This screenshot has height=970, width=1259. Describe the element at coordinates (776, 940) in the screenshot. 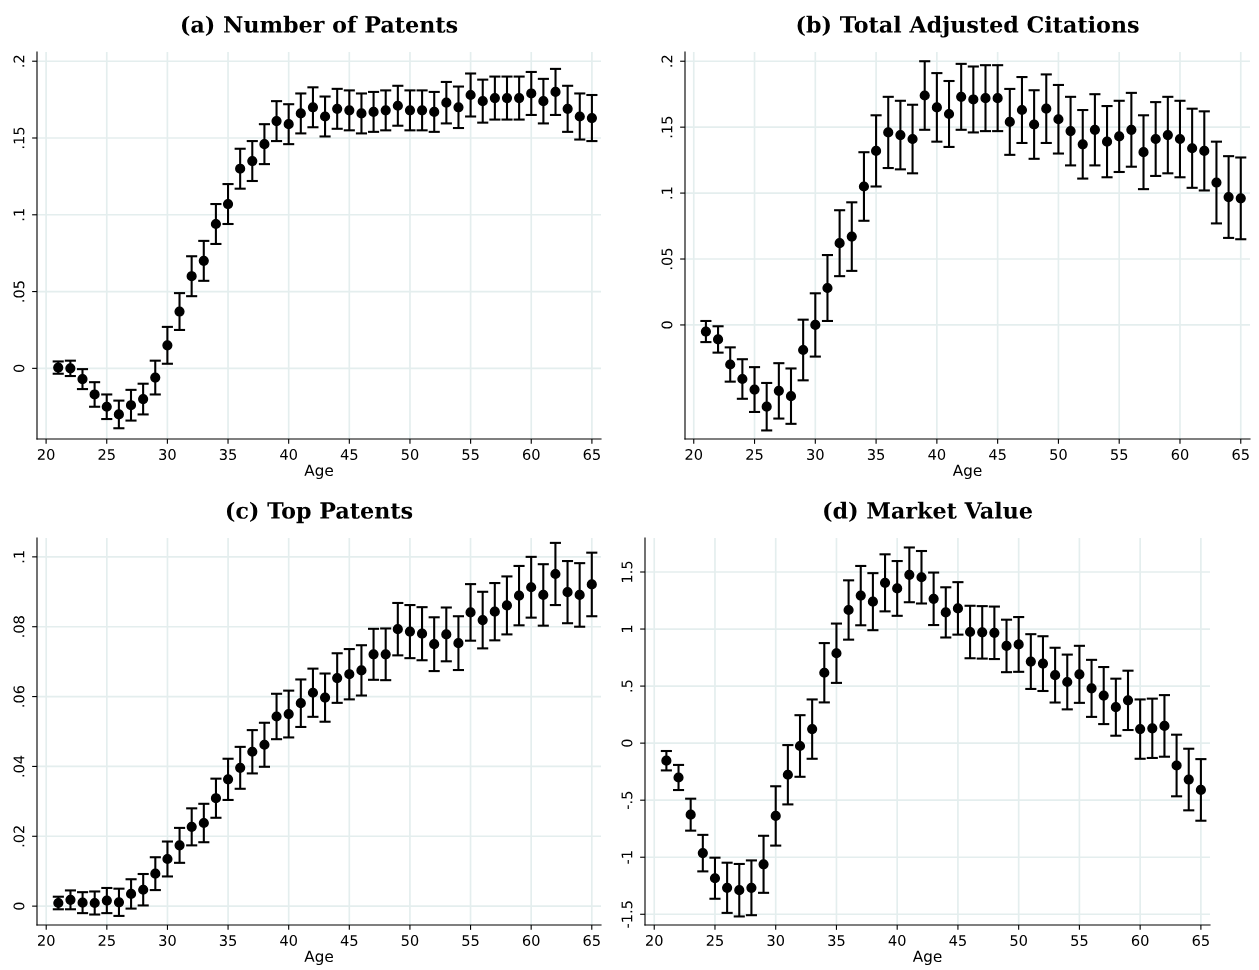

I see `x-tick-label: 30` at that location.